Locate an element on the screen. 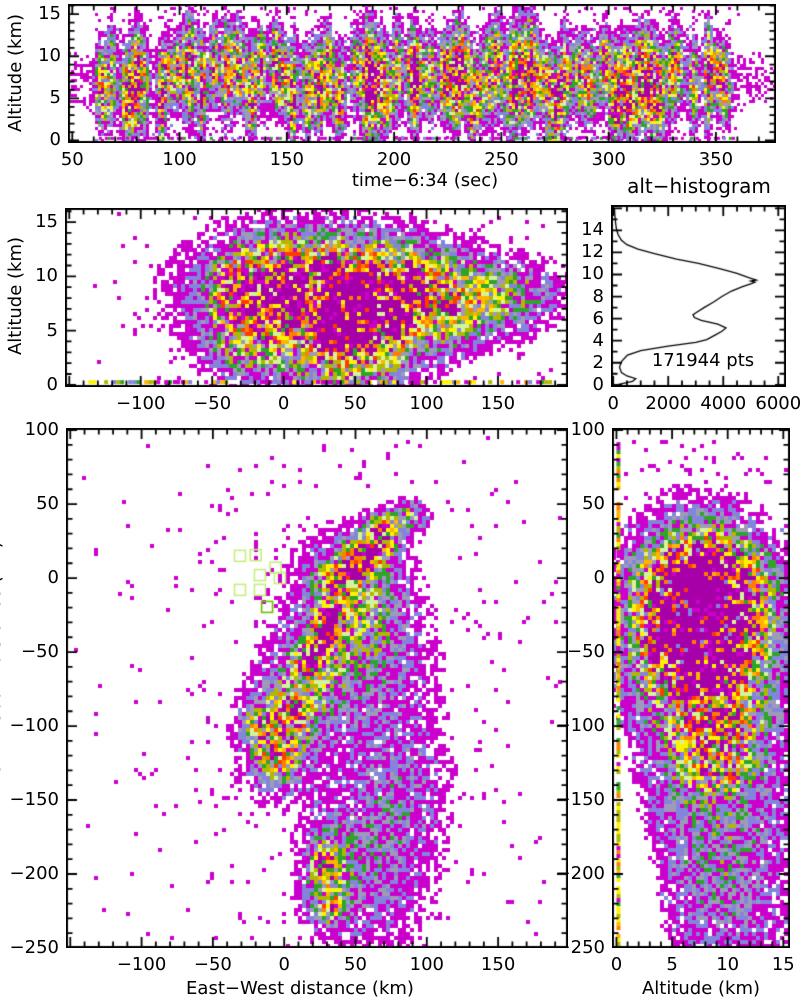  north-south-height-plot is located at coordinates (701, 688).